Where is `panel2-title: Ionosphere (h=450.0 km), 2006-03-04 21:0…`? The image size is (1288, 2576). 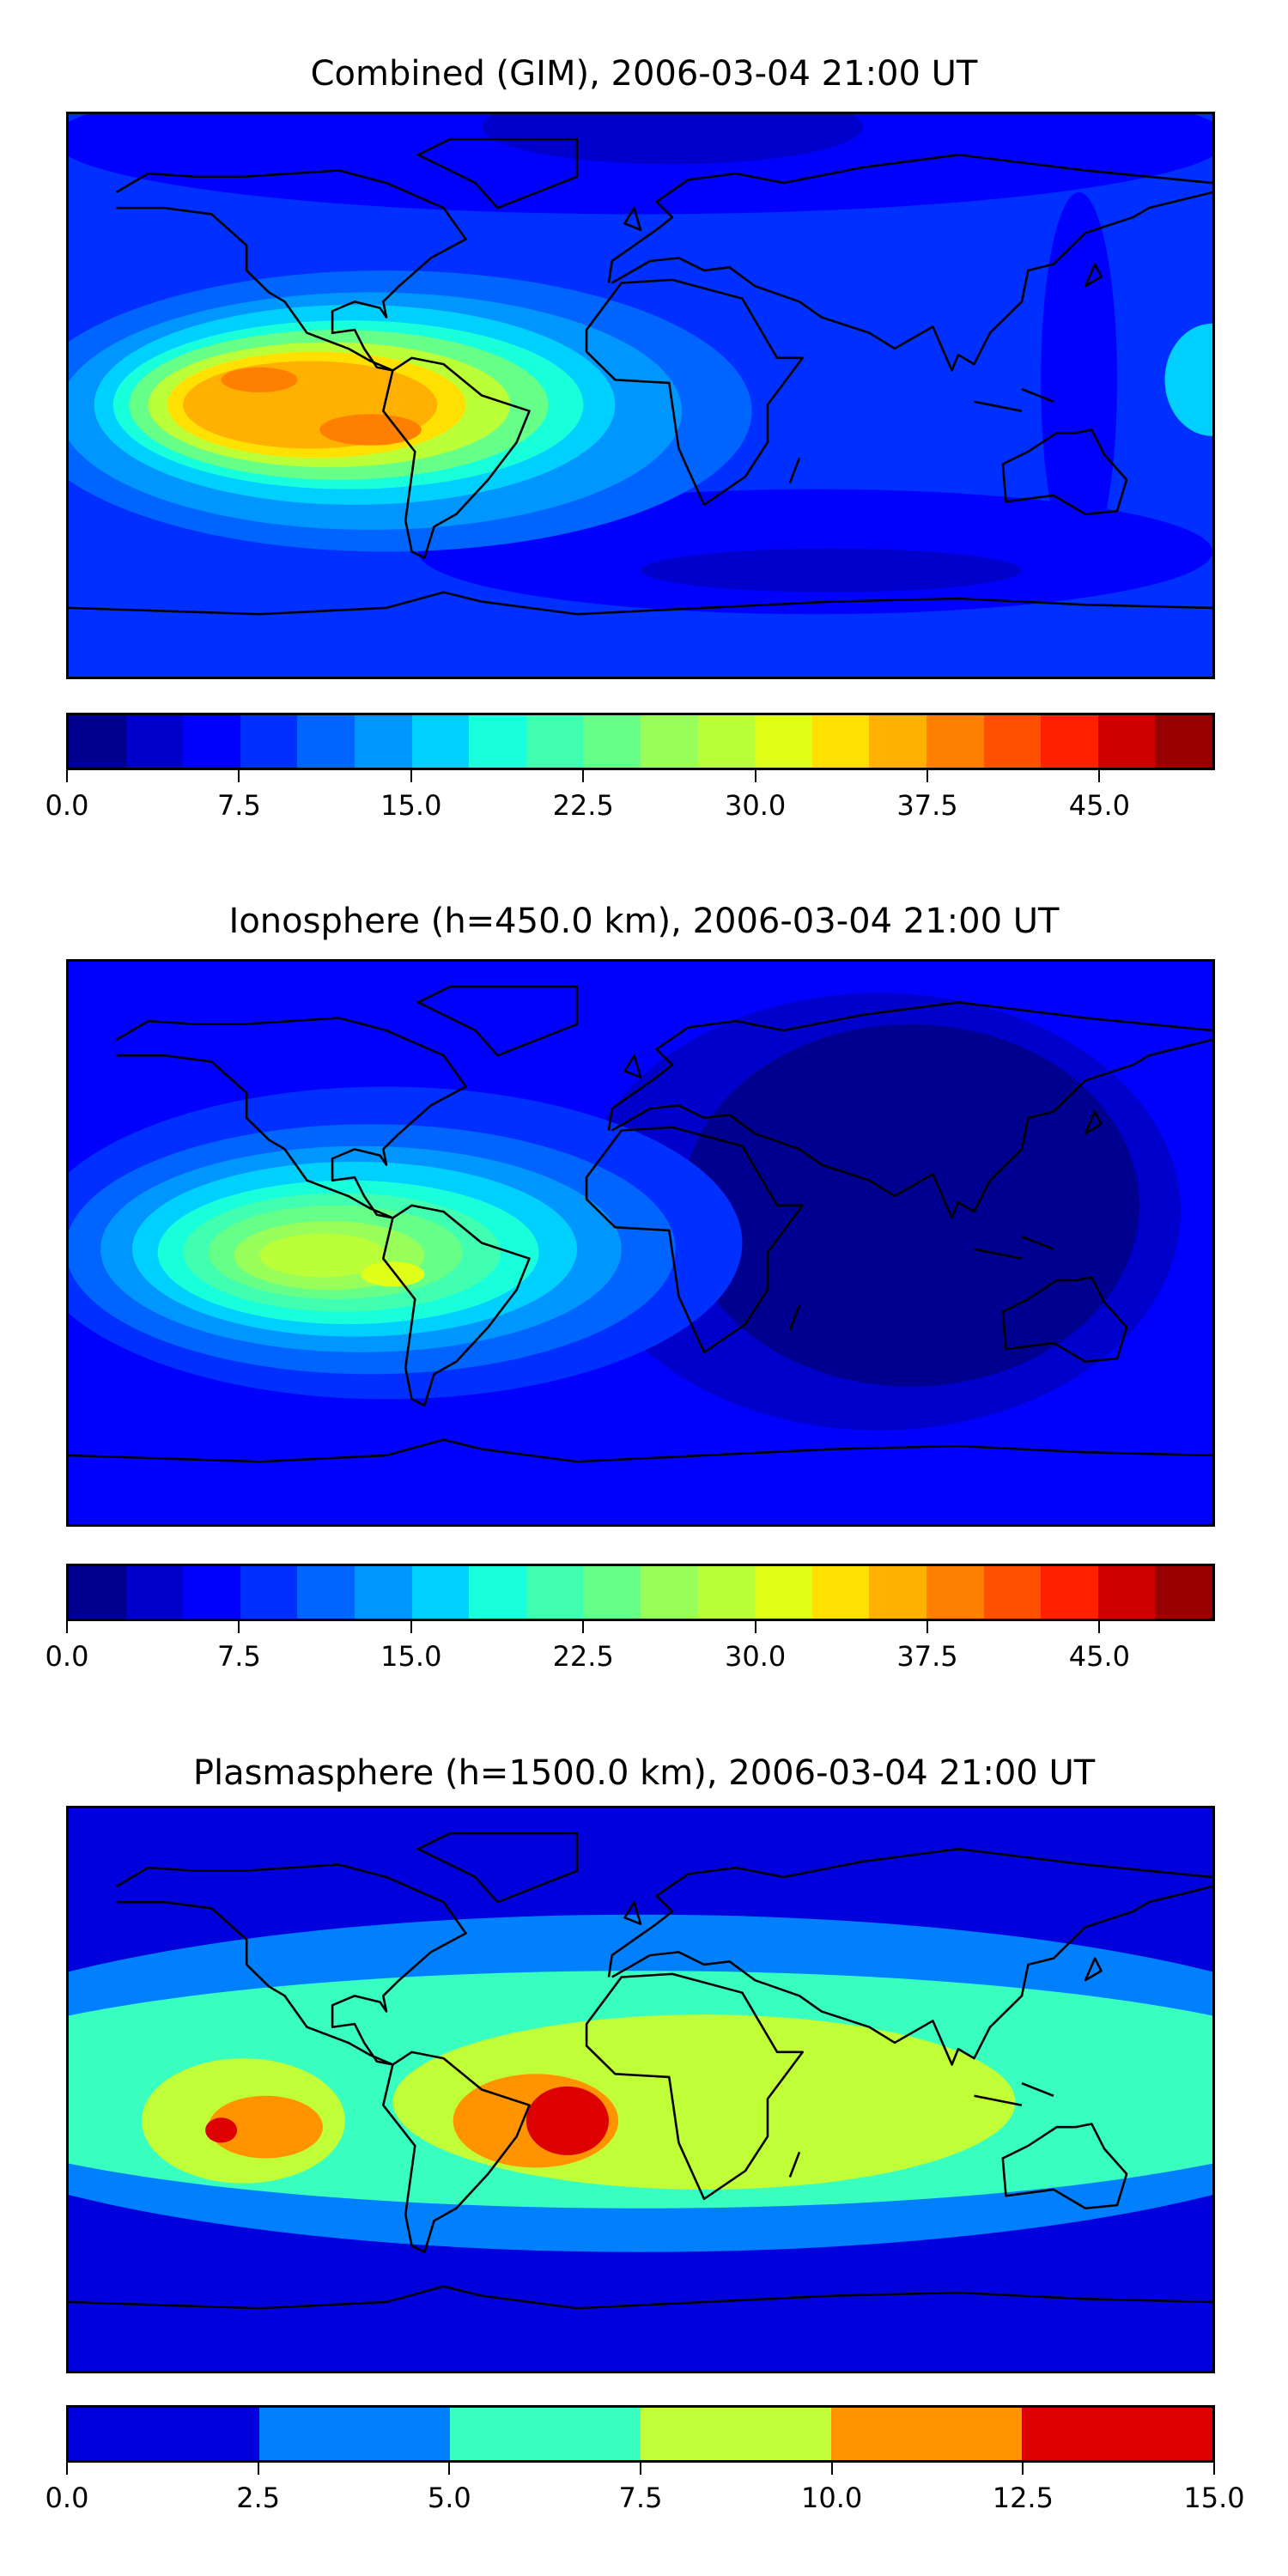 panel2-title: Ionosphere (h=450.0 km), 2006-03-04 21:0… is located at coordinates (644, 921).